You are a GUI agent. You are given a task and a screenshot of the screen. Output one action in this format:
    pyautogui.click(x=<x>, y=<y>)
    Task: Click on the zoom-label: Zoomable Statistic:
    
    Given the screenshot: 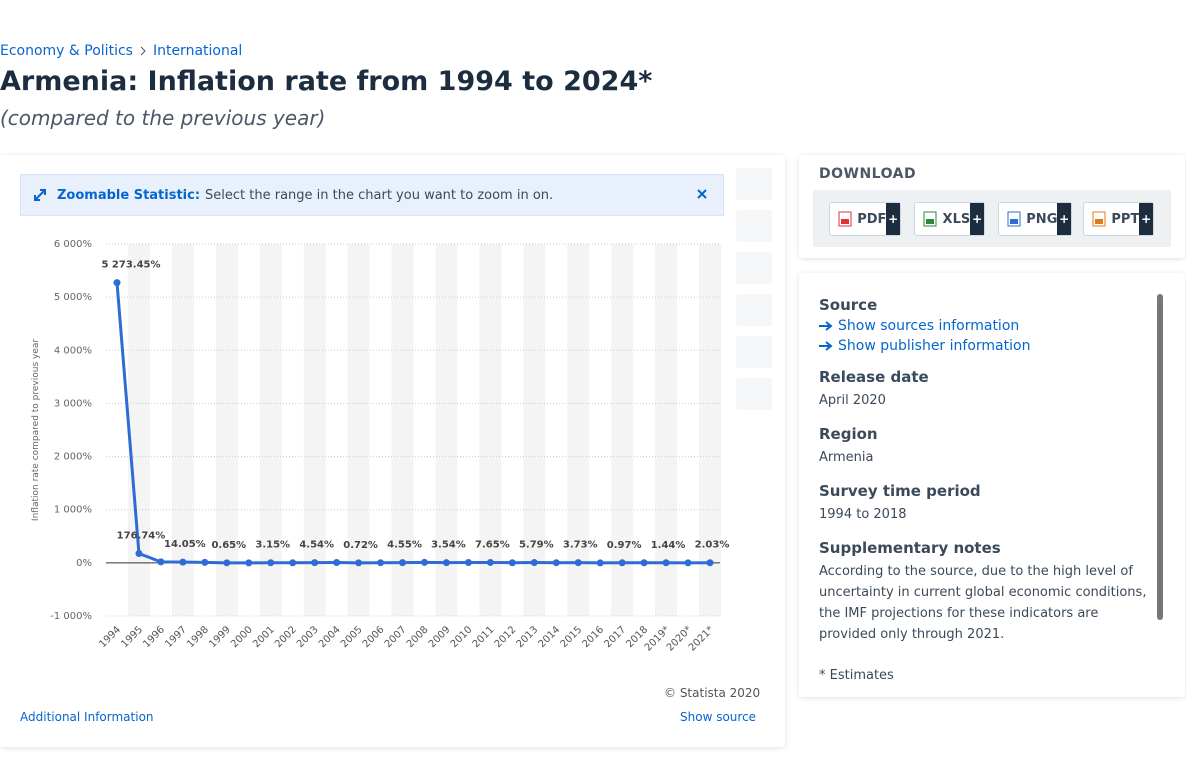 What is the action you would take?
    pyautogui.click(x=129, y=195)
    